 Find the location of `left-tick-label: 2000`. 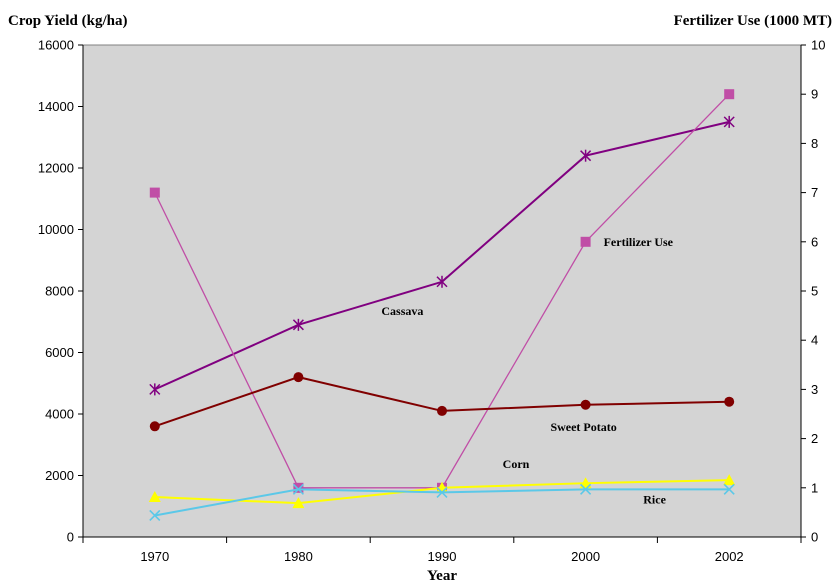

left-tick-label: 2000 is located at coordinates (59, 475).